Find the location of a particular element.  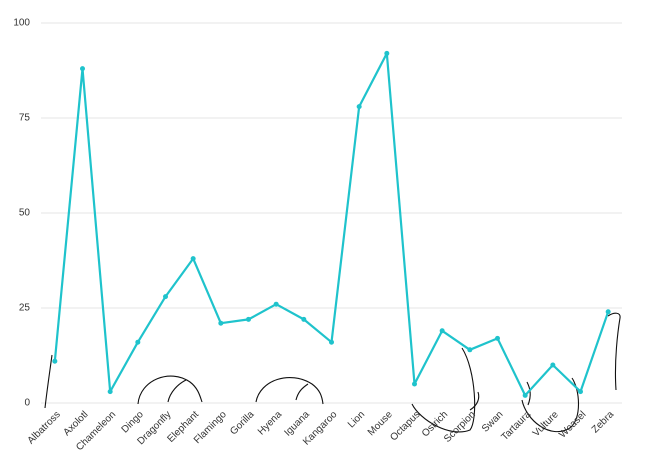

y-tick-label: 50 is located at coordinates (25, 213).